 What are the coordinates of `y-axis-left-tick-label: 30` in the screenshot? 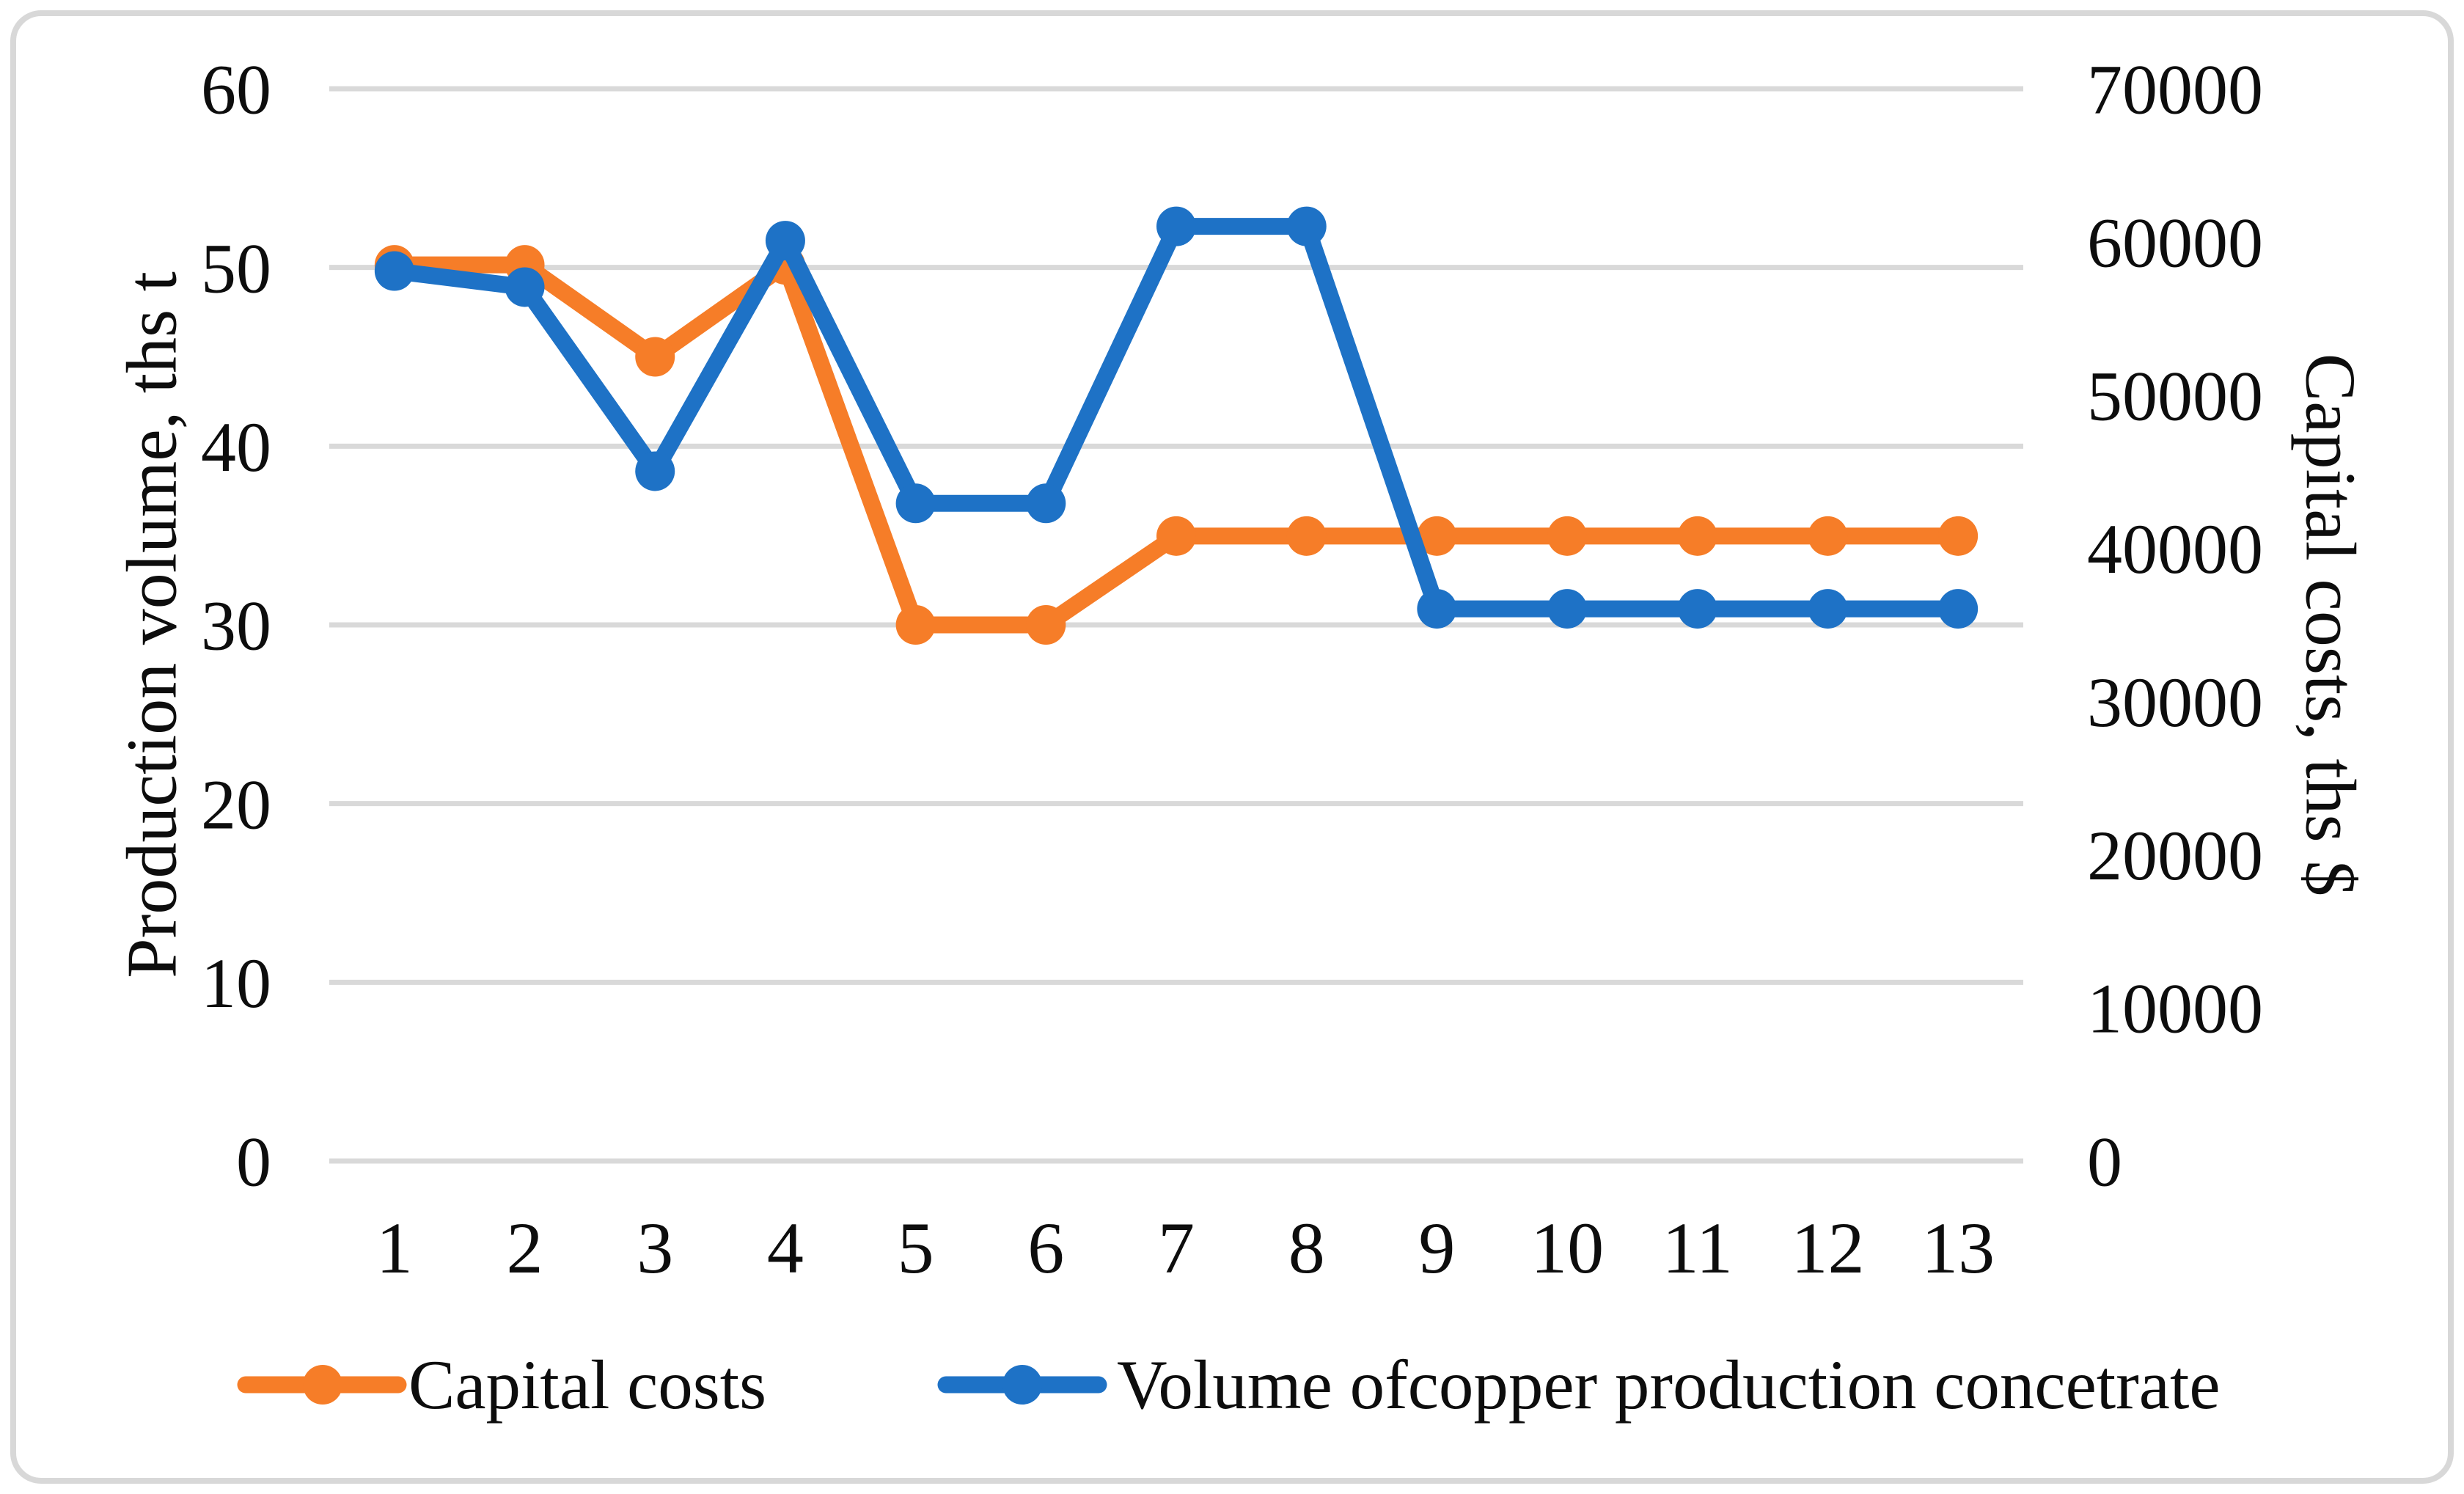 It's located at (236, 626).